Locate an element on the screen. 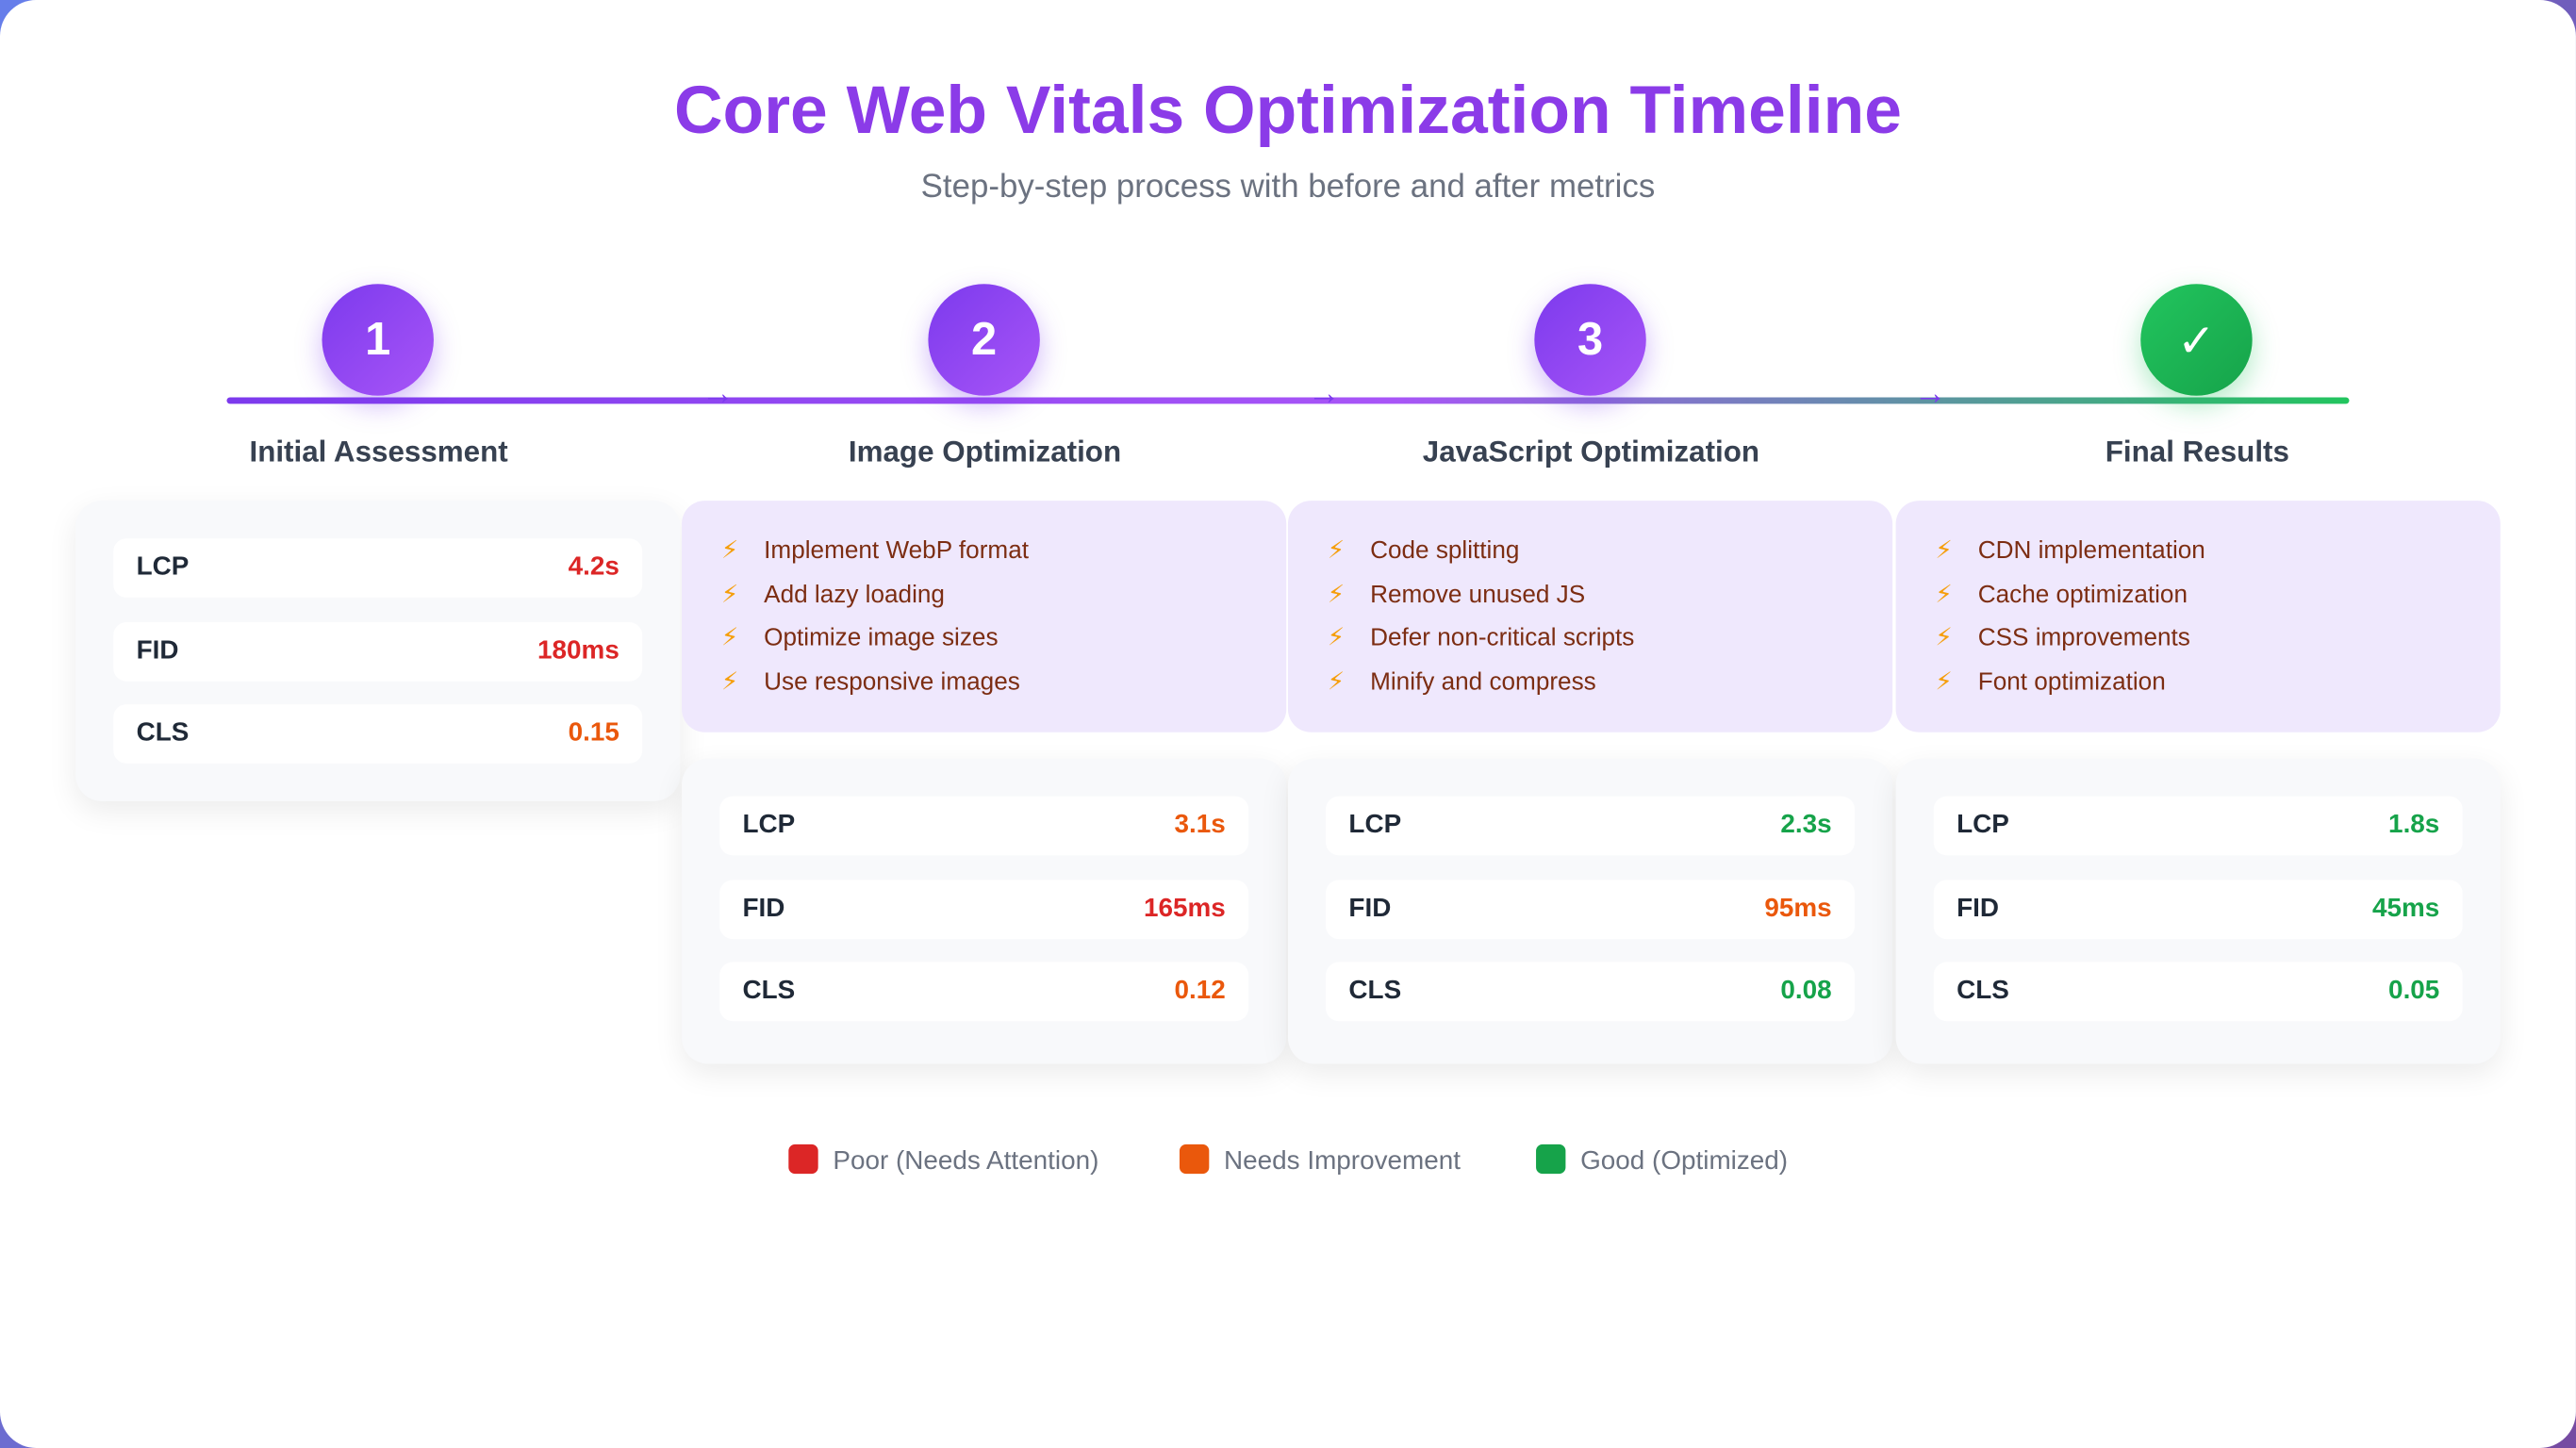  action-item: ⚡ Font optimization is located at coordinates (2050, 681).